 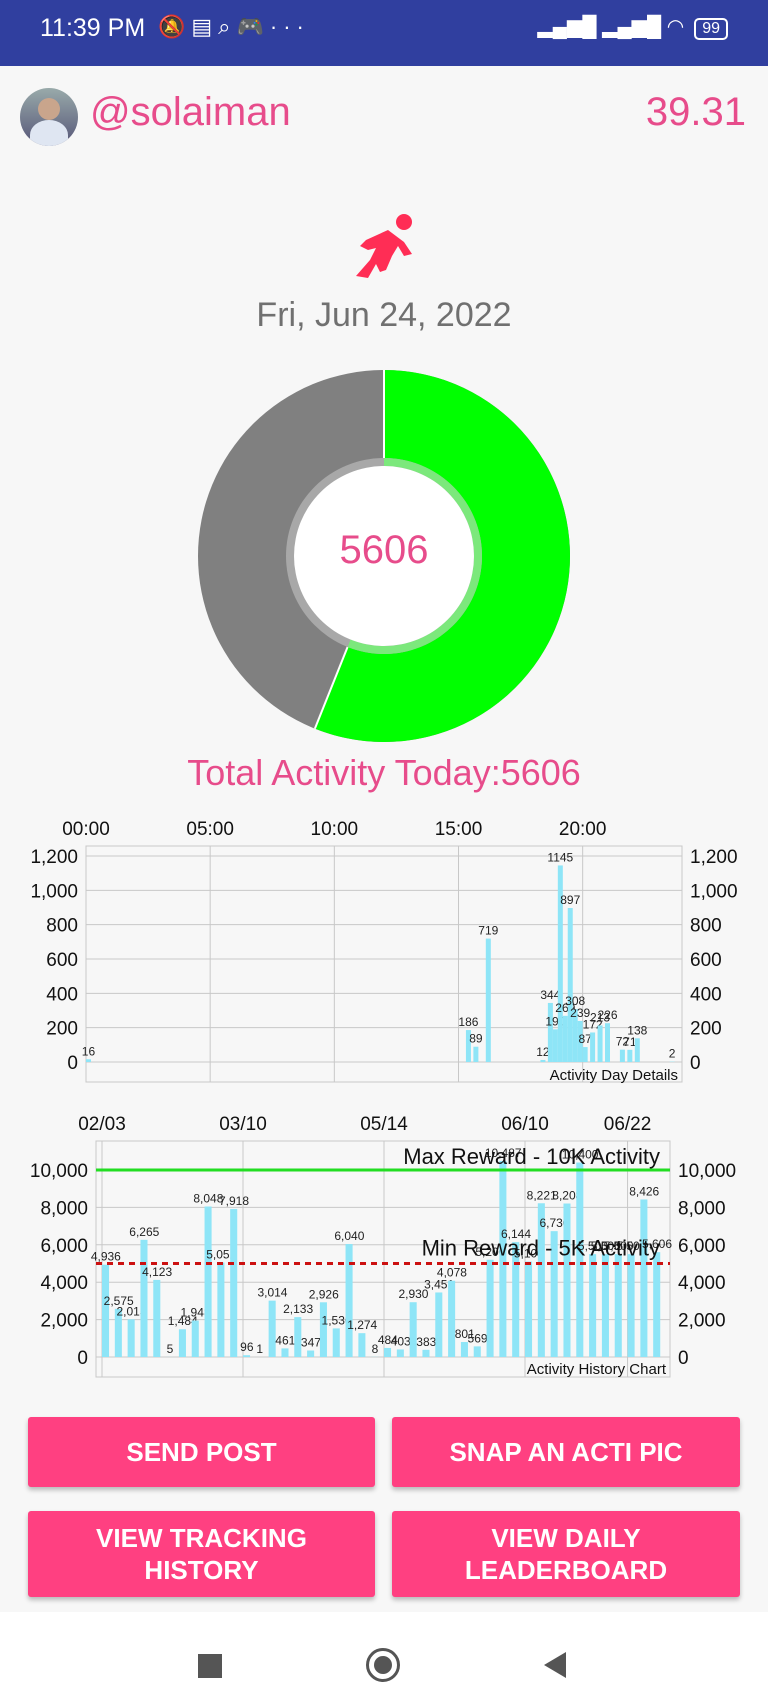 What do you see at coordinates (234, 26) in the screenshot?
I see `notification-icons: 🔕▤⌕🎮···` at bounding box center [234, 26].